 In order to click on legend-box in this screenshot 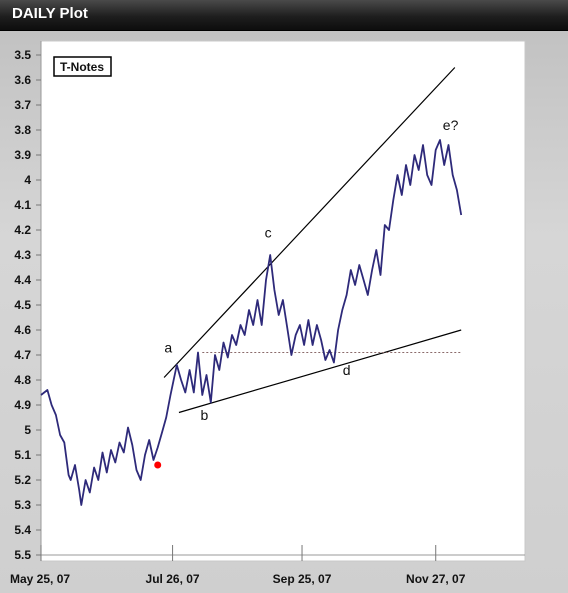, I will do `click(82, 66)`.